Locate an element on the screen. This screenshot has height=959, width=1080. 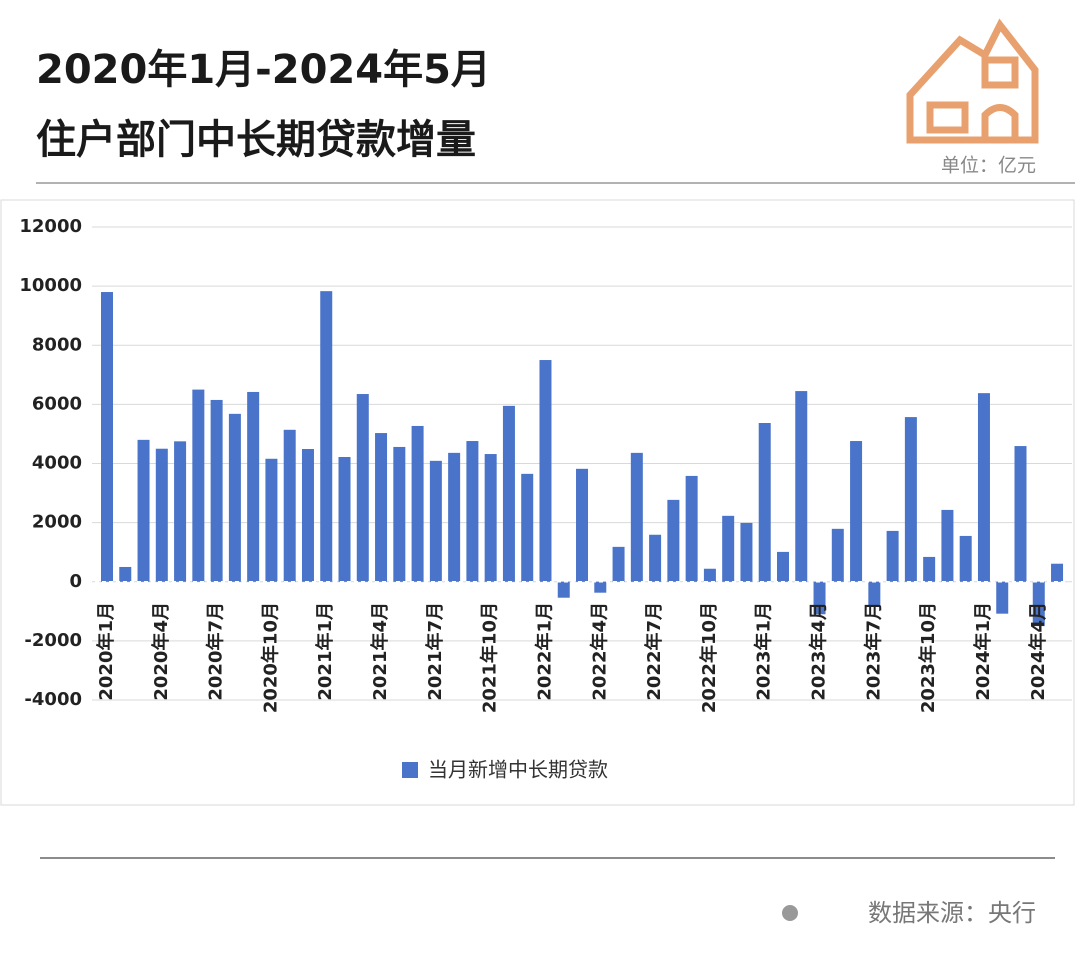
y-tick-label: 6000 is located at coordinates (57, 403).